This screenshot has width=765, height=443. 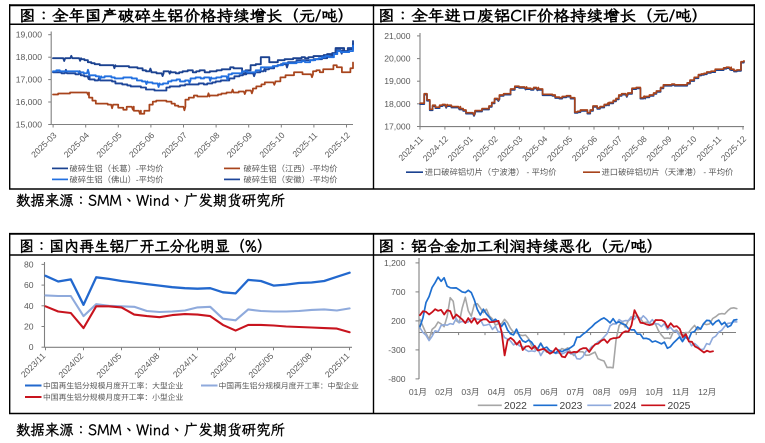 What do you see at coordinates (29, 102) in the screenshot?
I see `svg-text: 16,000` at bounding box center [29, 102].